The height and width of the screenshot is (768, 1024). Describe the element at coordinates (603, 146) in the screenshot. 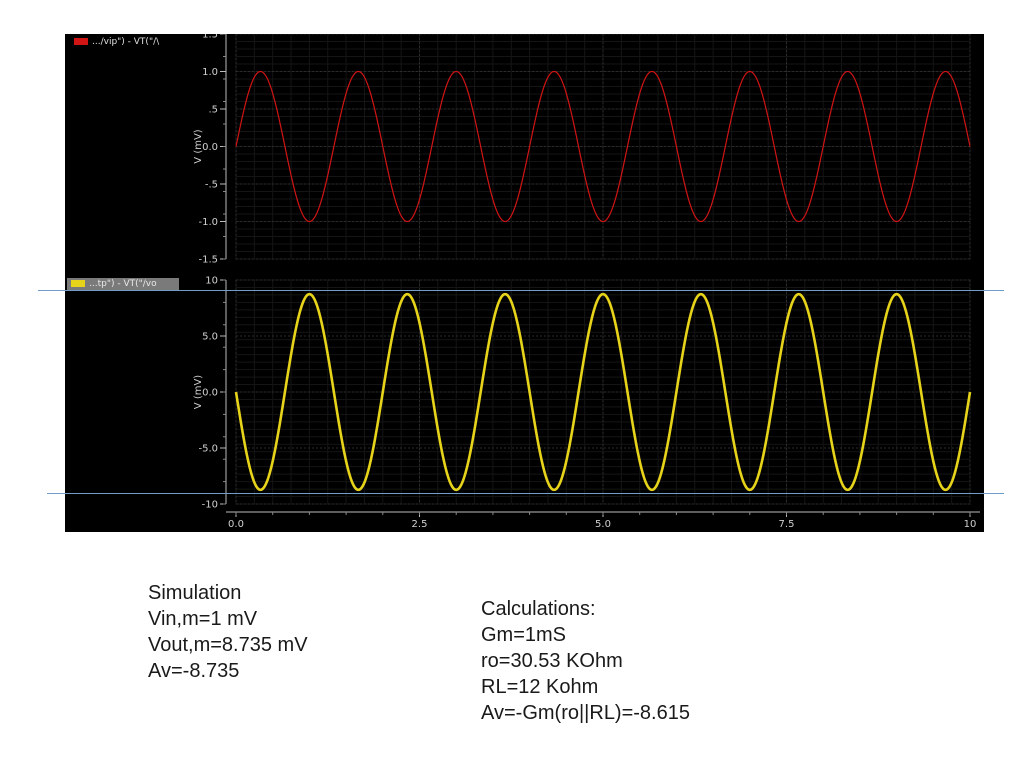

I see `waveform-series-line` at that location.